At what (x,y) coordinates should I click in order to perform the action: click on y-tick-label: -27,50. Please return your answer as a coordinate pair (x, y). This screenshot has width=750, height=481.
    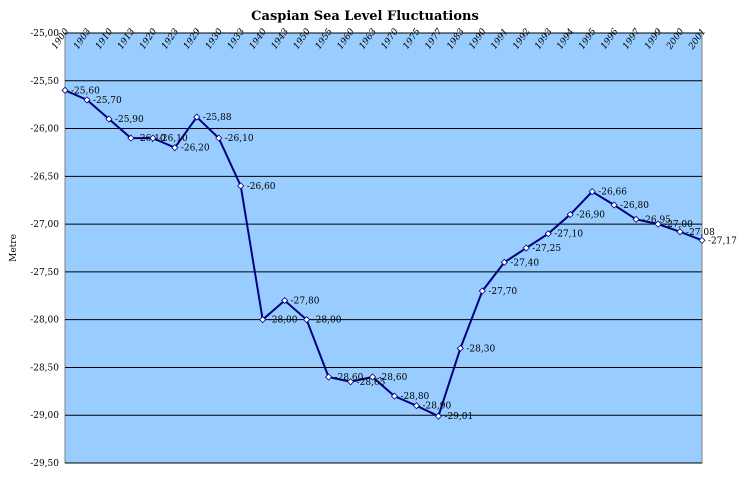
    Looking at the image, I should click on (44, 273).